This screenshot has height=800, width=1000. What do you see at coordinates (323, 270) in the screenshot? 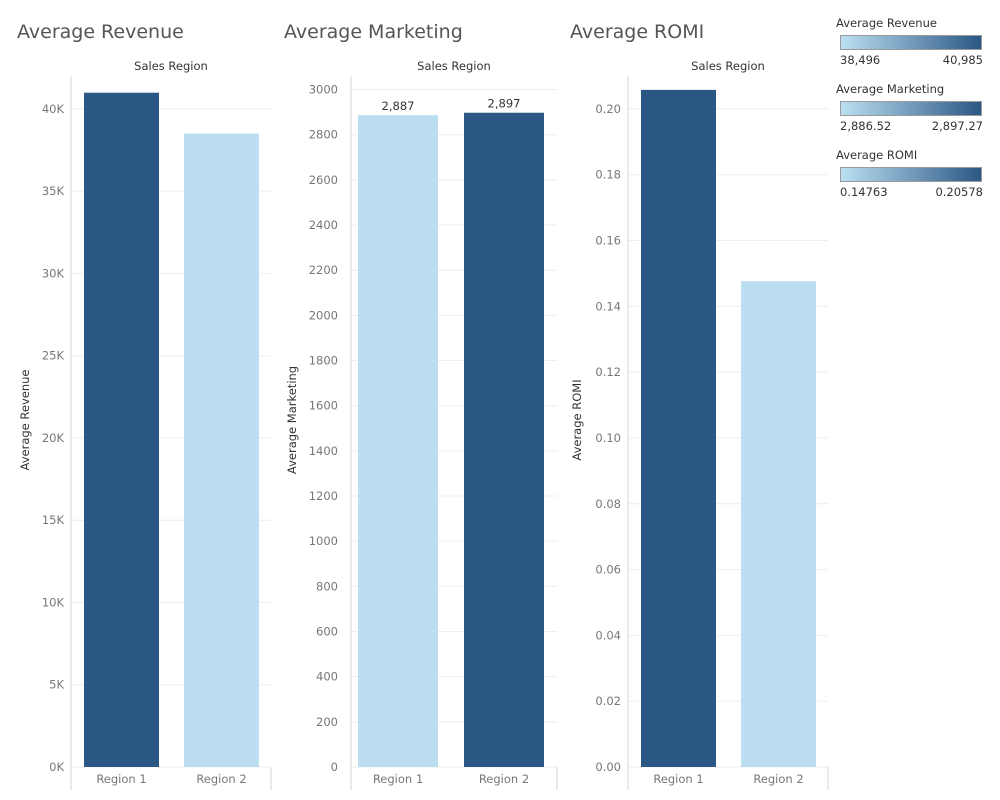
I see `marketing-y-tick-label: 2200` at bounding box center [323, 270].